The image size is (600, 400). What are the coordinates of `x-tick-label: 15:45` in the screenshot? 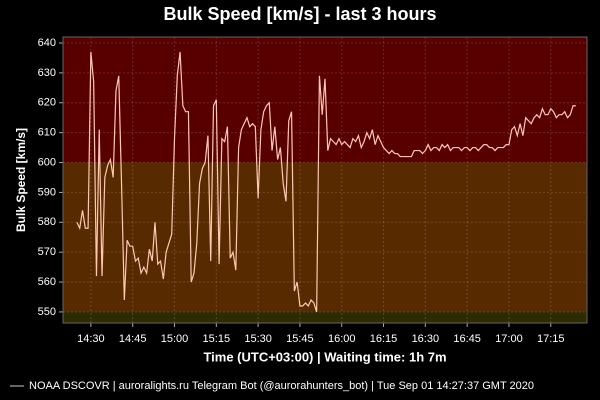 It's located at (300, 339).